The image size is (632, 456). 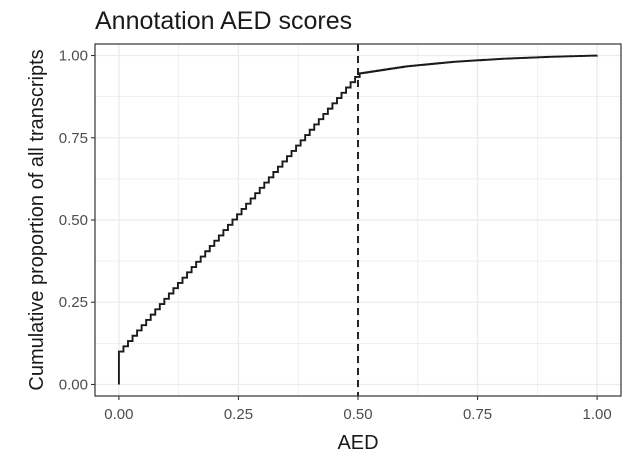 I want to click on y-tick-label: 1.00, so click(x=73, y=56).